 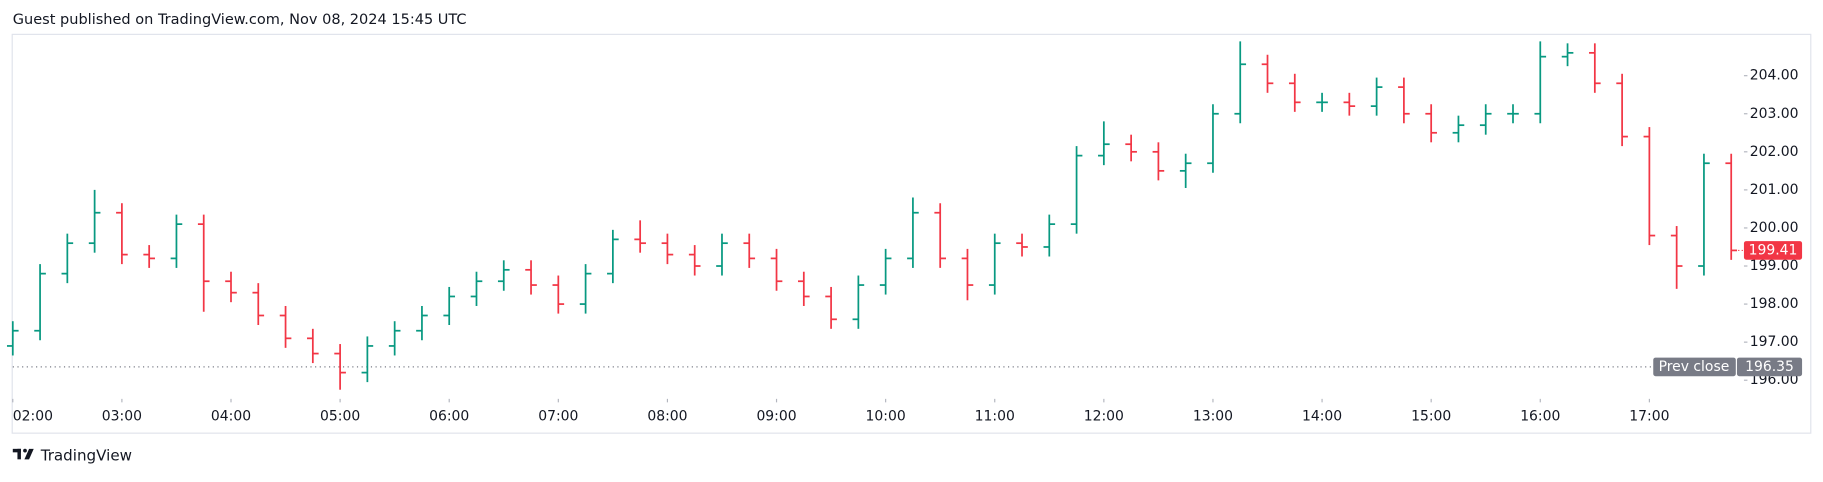 What do you see at coordinates (23, 454) in the screenshot?
I see `logo` at bounding box center [23, 454].